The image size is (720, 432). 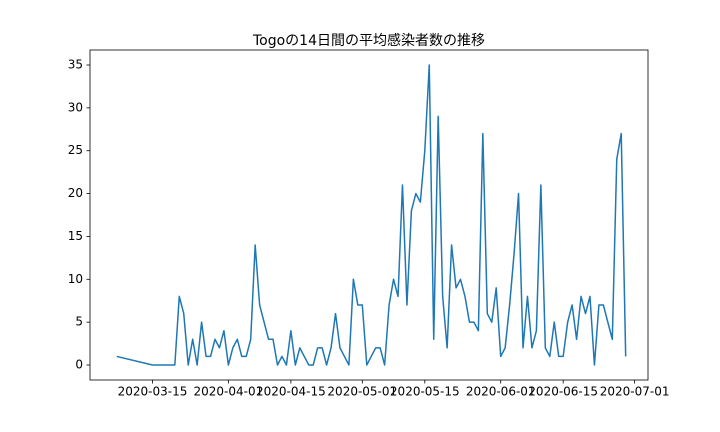 What do you see at coordinates (635, 392) in the screenshot?
I see `x-tick-label: 2020-07-01` at bounding box center [635, 392].